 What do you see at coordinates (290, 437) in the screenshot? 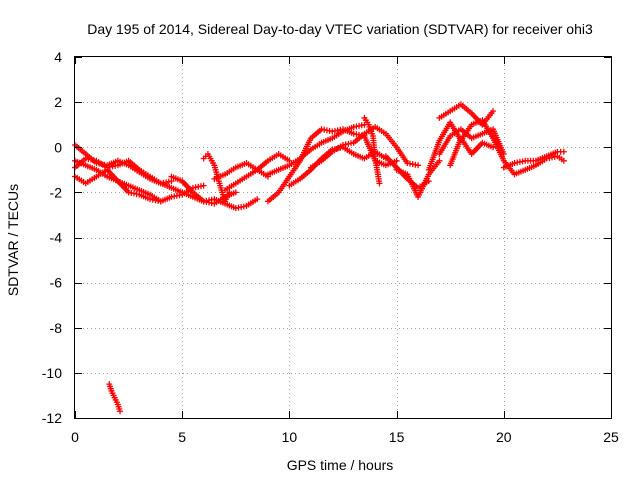
I see `x-tick-label: 10` at bounding box center [290, 437].